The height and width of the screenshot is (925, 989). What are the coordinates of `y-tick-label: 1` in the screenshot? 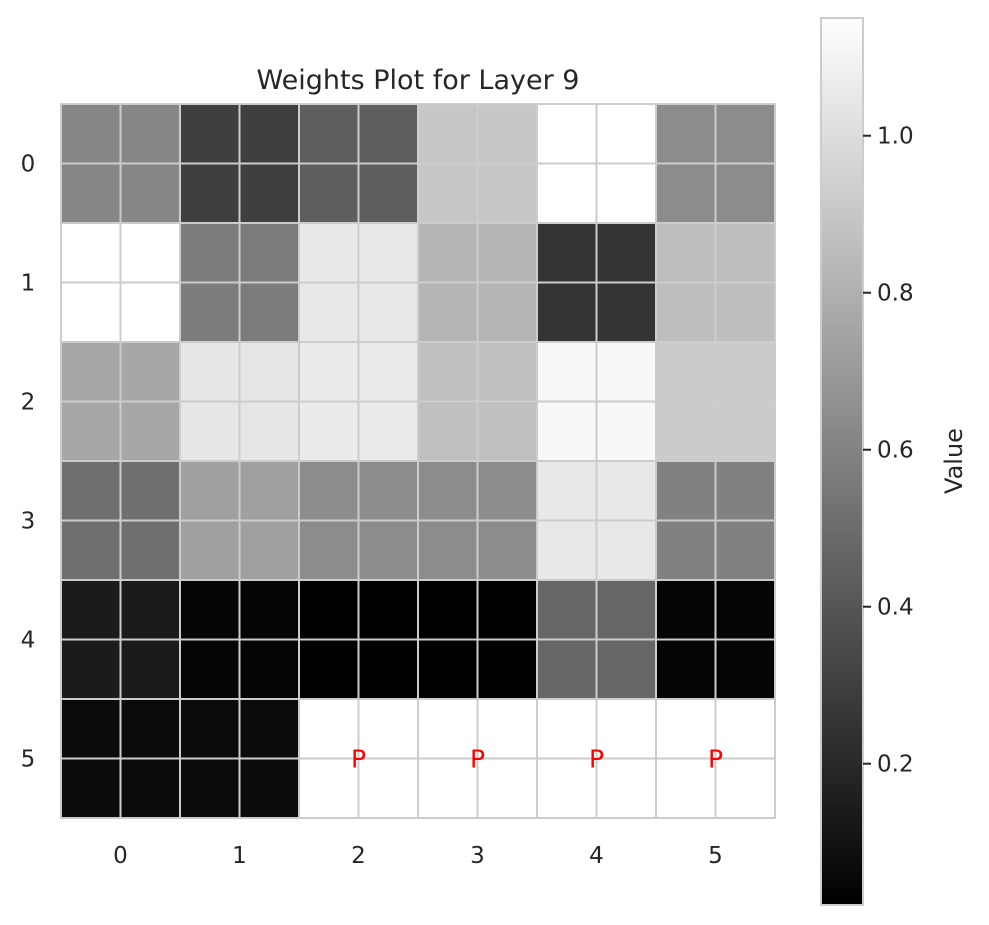 It's located at (28, 284).